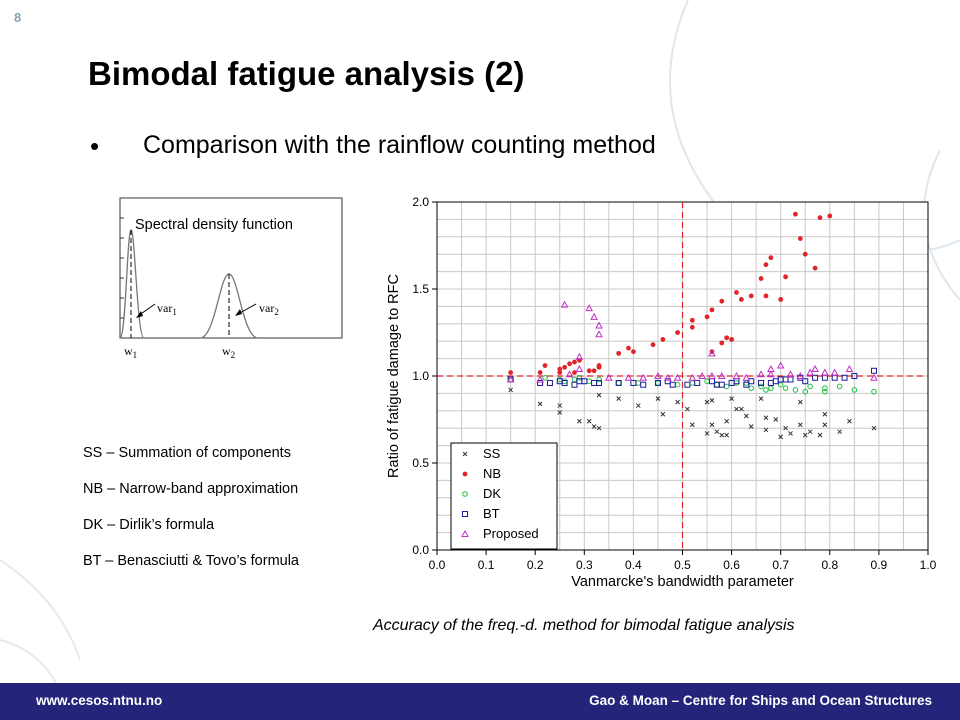  I want to click on footer-website-link: www.cesos.ntnu.no, so click(99, 700).